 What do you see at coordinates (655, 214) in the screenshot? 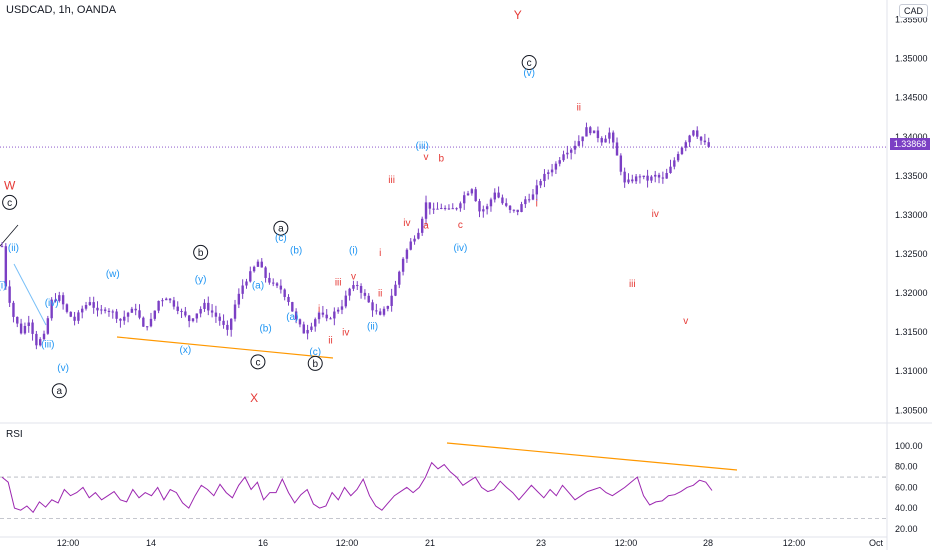
I see `wave-label: iv` at bounding box center [655, 214].